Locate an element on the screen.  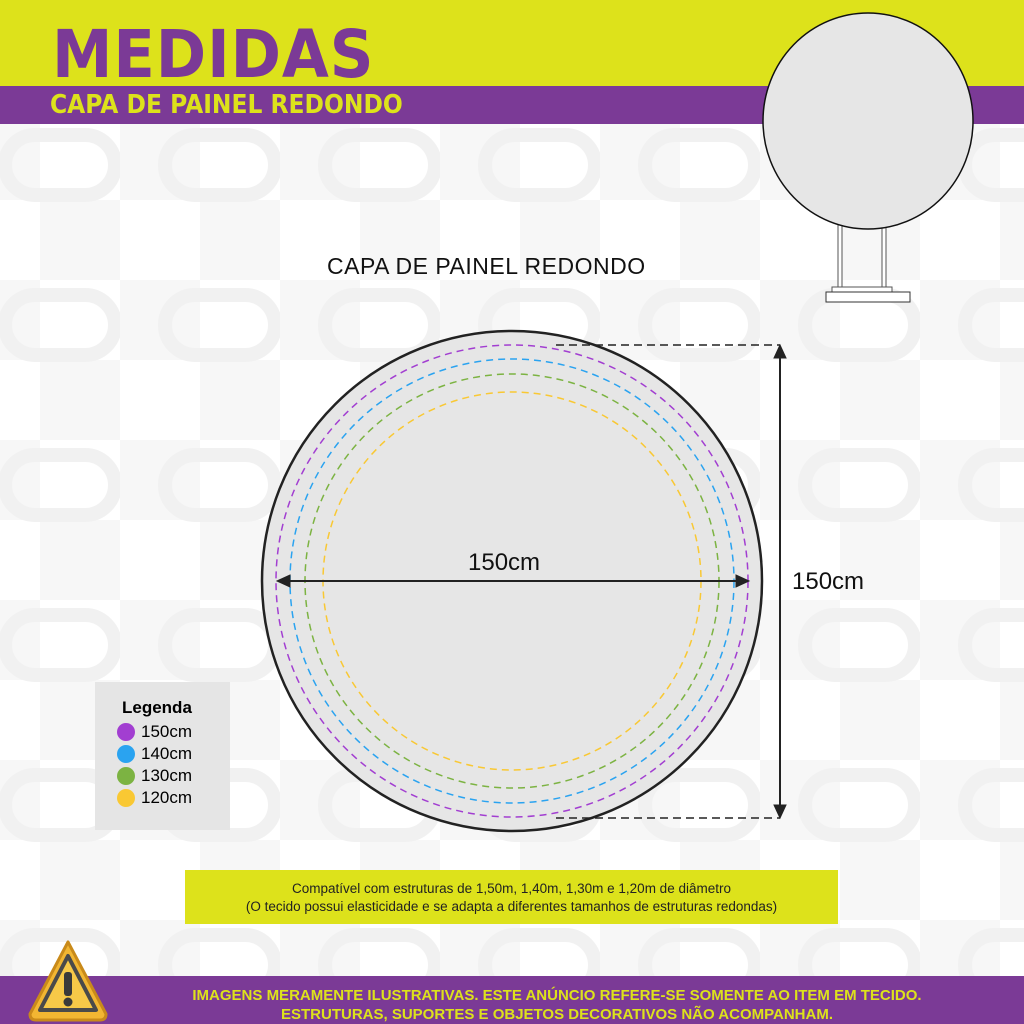
legend-item: 140cm is located at coordinates (173, 754).